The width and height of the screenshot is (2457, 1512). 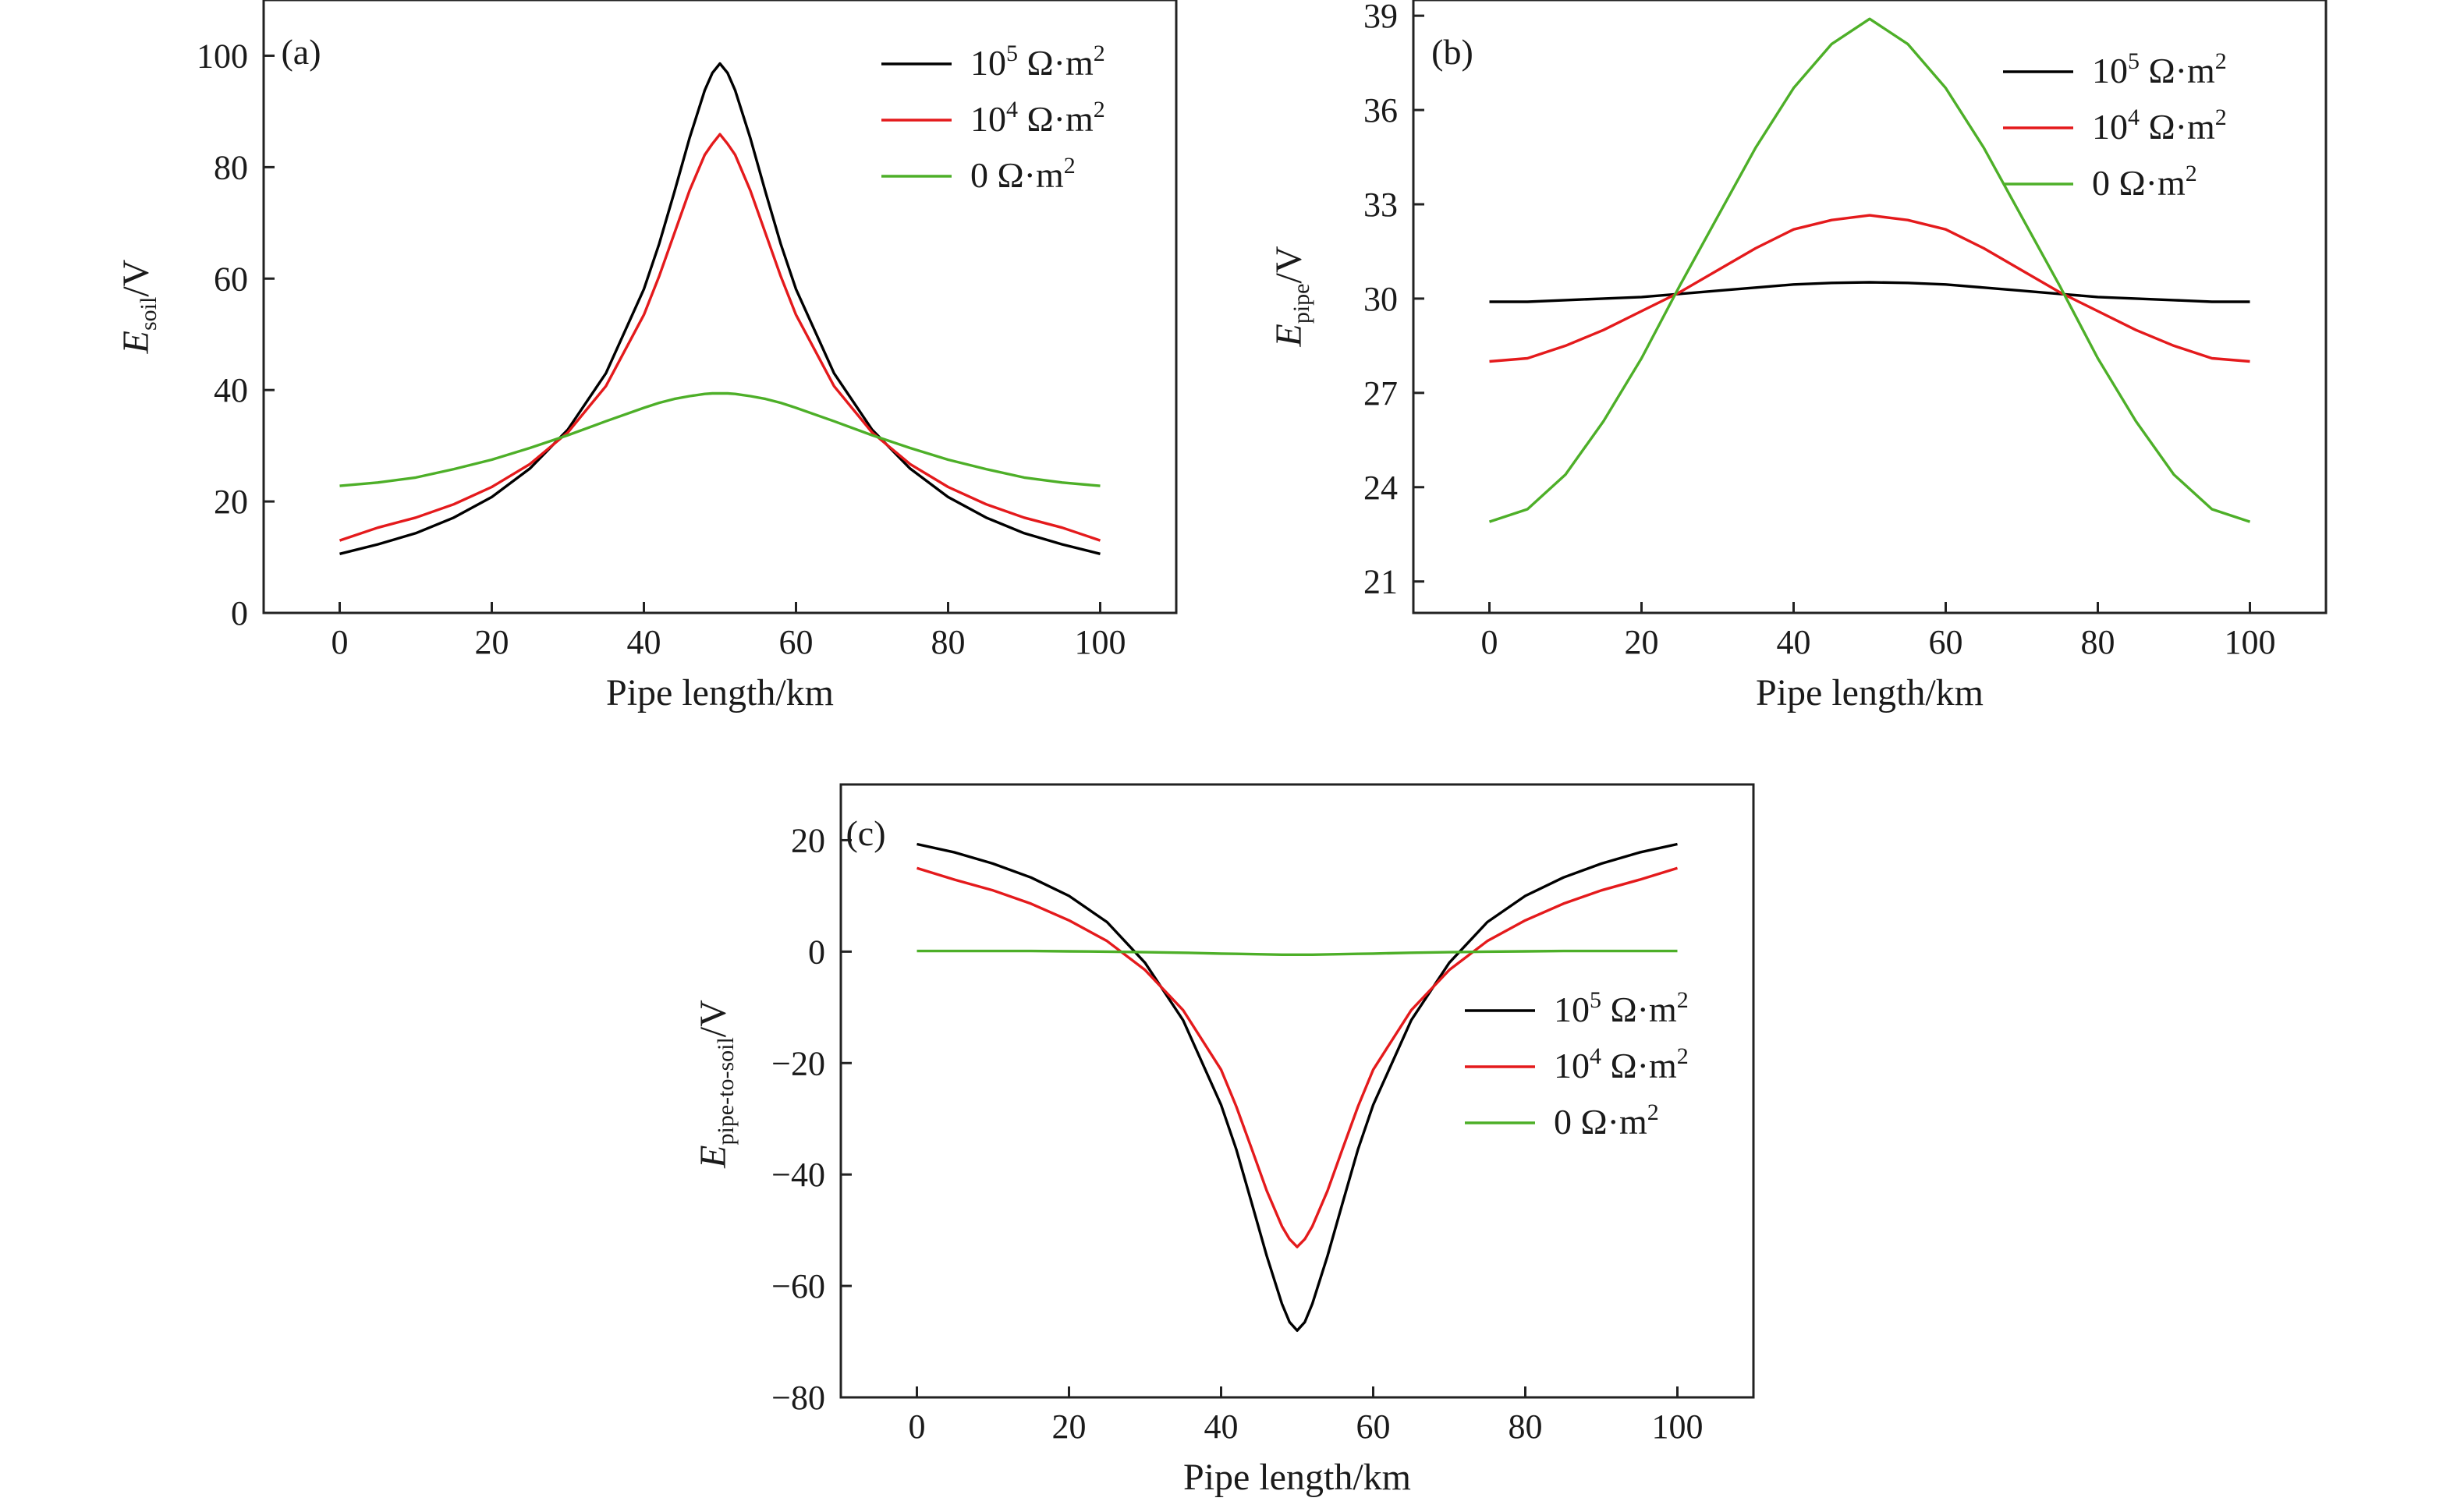 I want to click on legend-label-0: 105 Ω·m2, so click(x=2159, y=69).